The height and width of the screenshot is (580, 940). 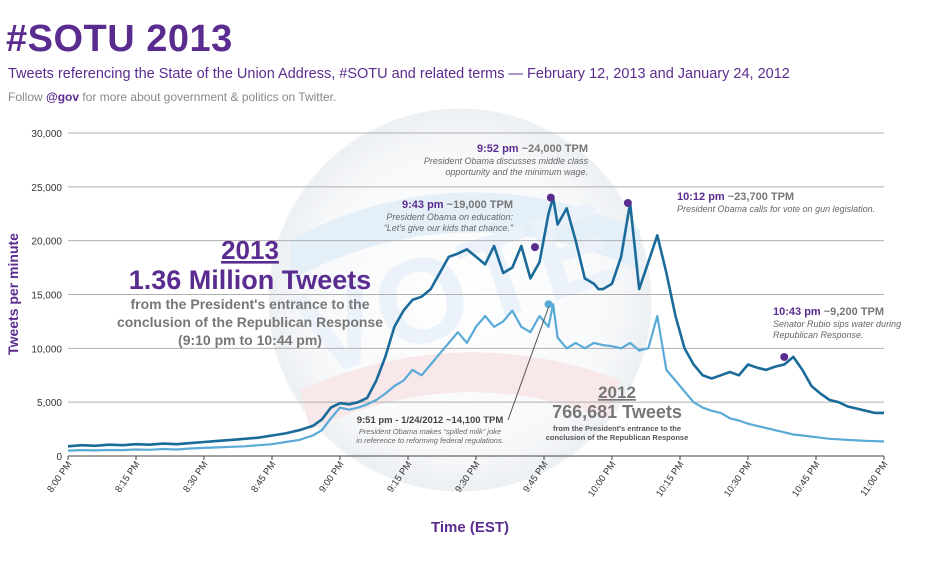 I want to click on page-title: #SOTU 2013, so click(x=119, y=39).